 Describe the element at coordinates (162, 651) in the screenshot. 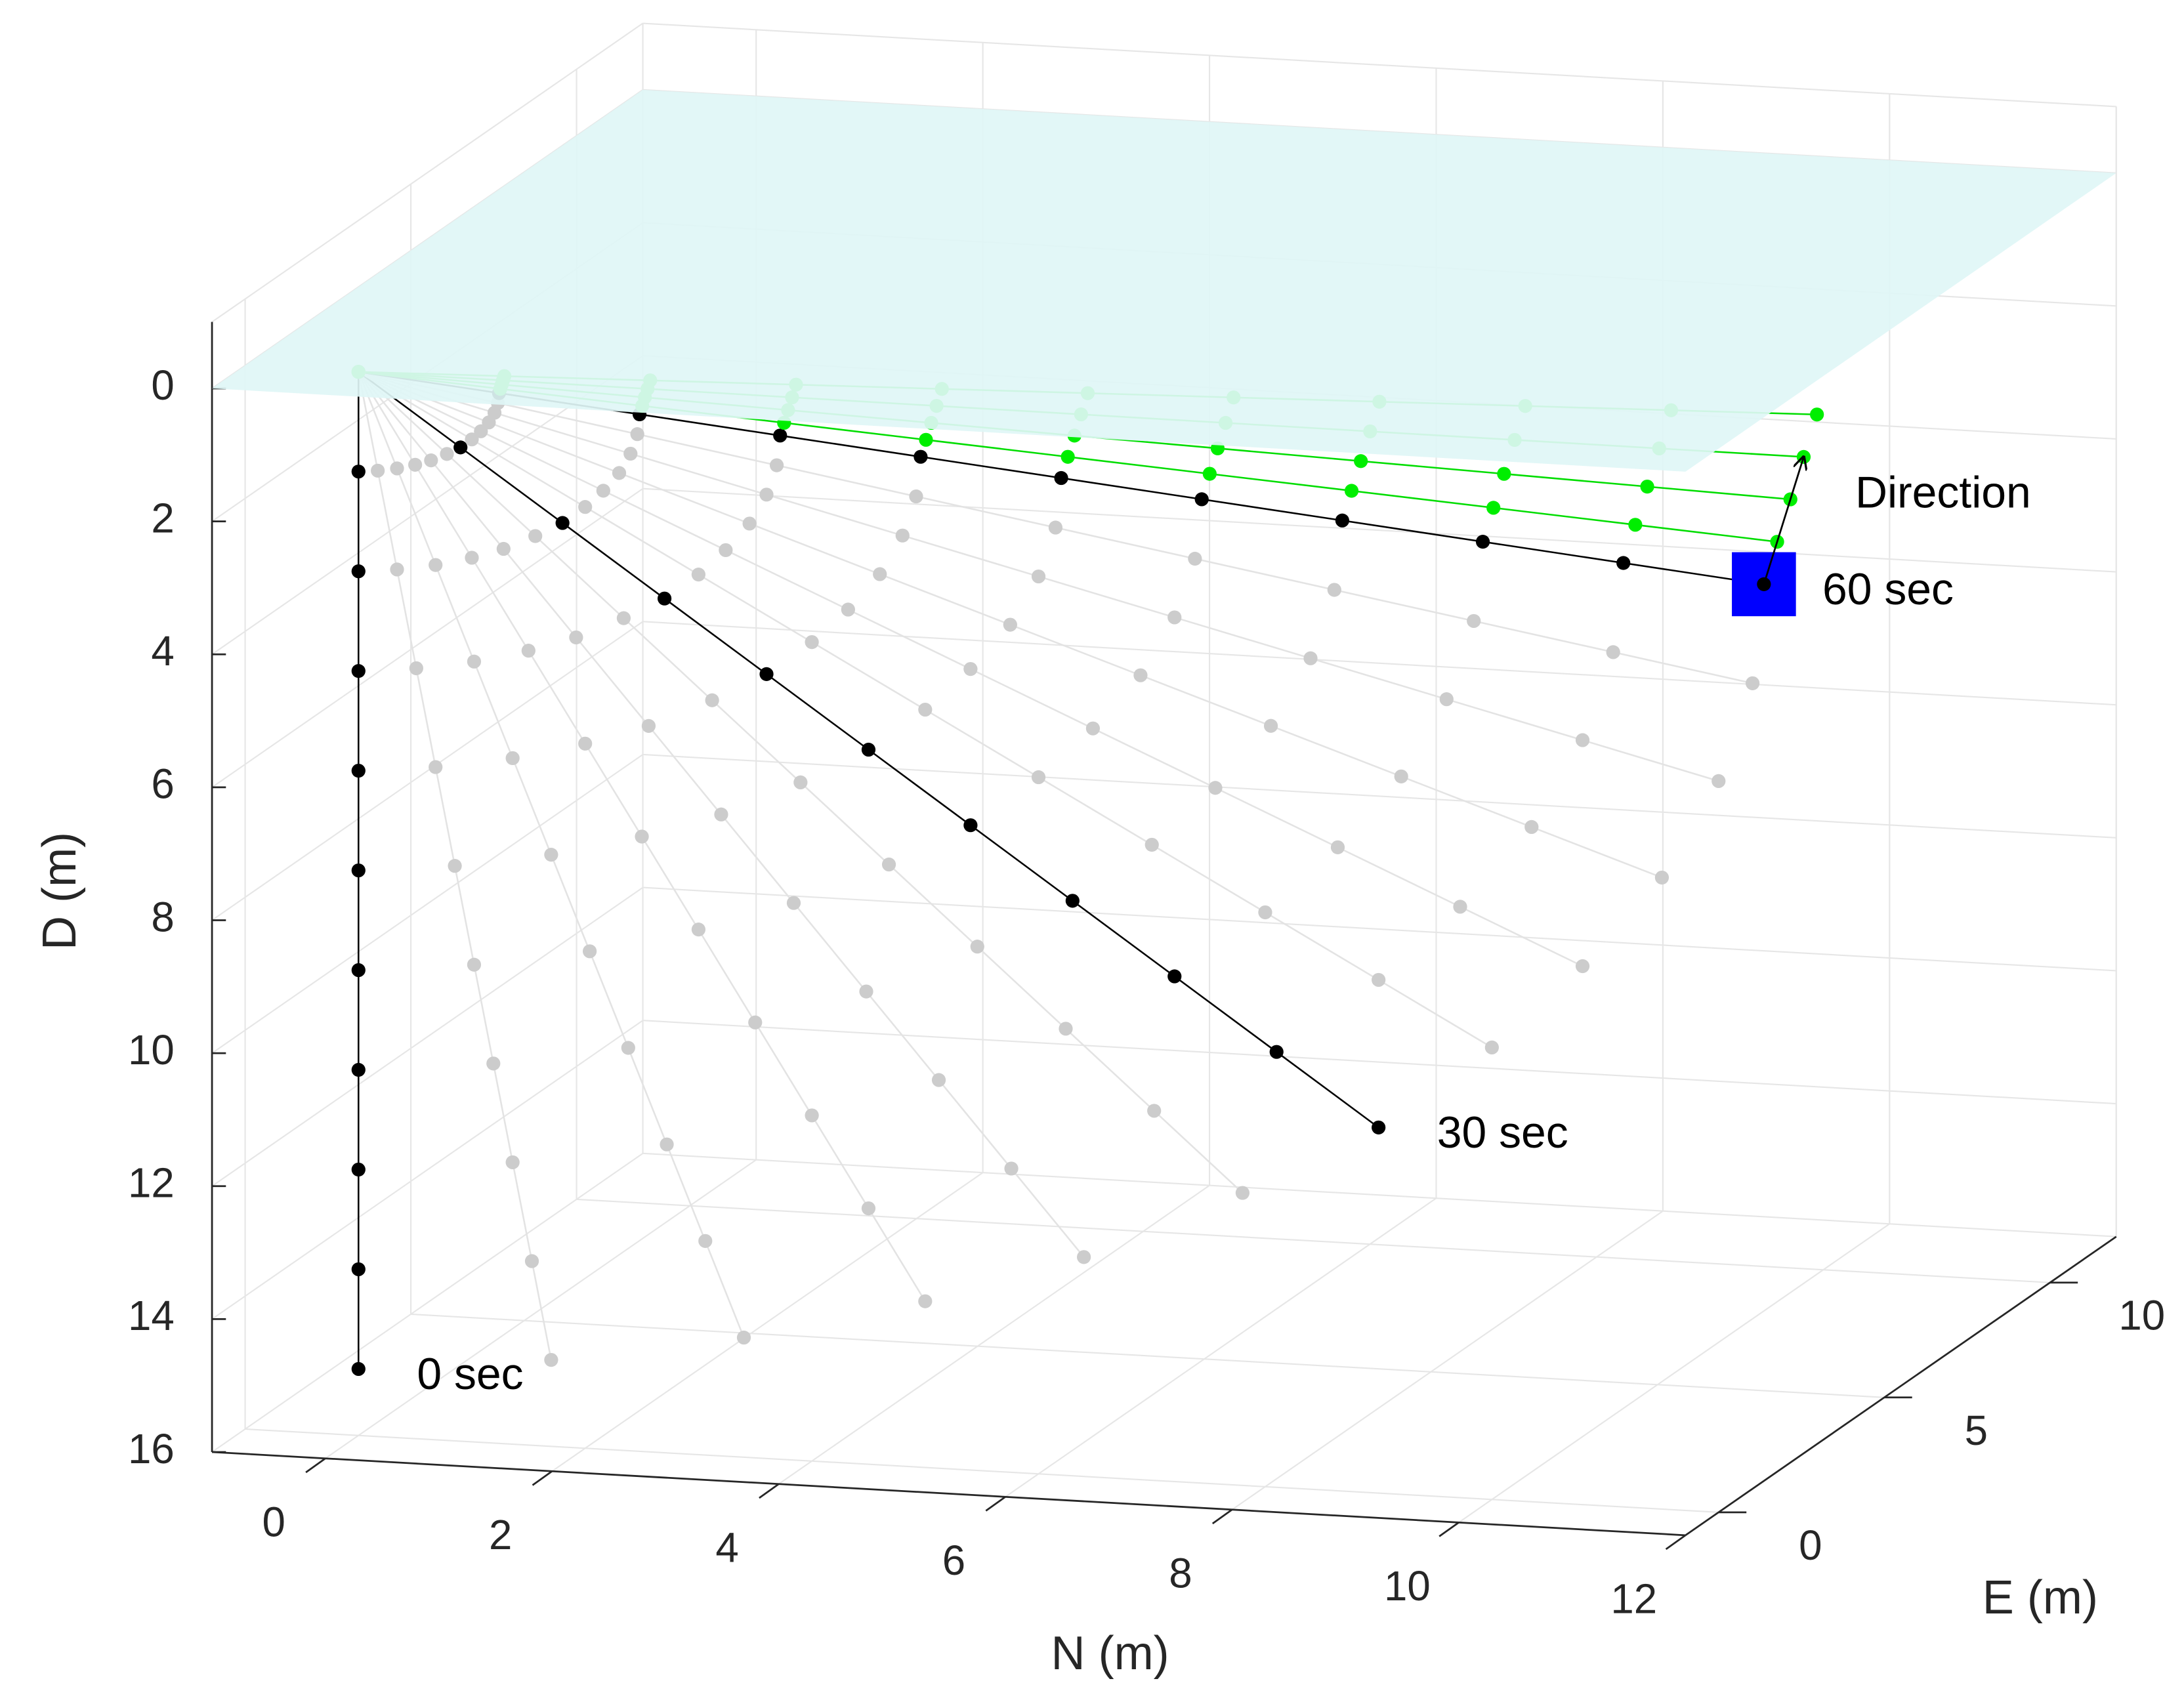

I see `z-tick-label: 4` at that location.